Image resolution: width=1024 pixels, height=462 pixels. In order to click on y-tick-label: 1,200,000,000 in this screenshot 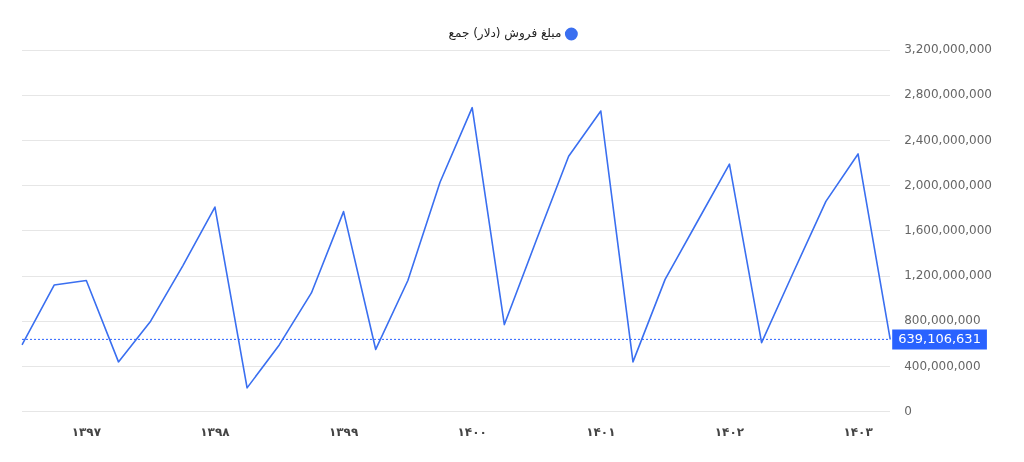, I will do `click(948, 275)`.